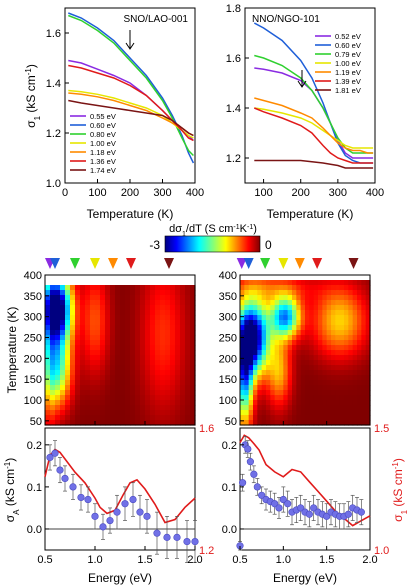 The width and height of the screenshot is (415, 588). Describe the element at coordinates (162, 193) in the screenshot. I see `x-tick-label: 300` at that location.